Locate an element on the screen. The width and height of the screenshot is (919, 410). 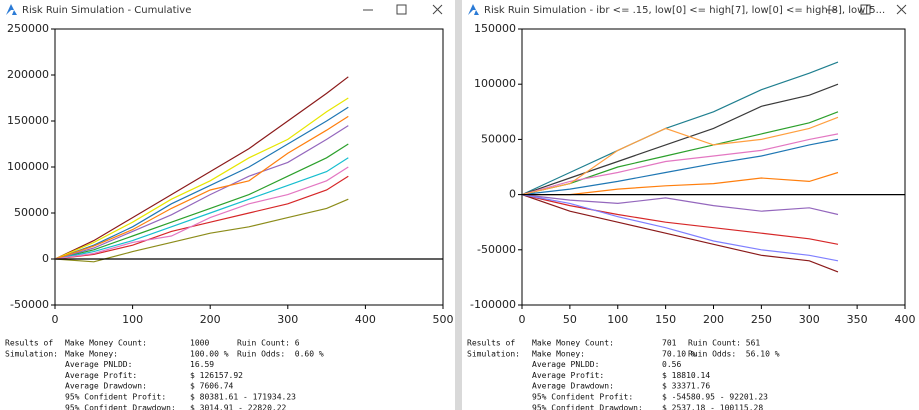
result-side: Ruin Odds: 56.10 % is located at coordinates (734, 353).